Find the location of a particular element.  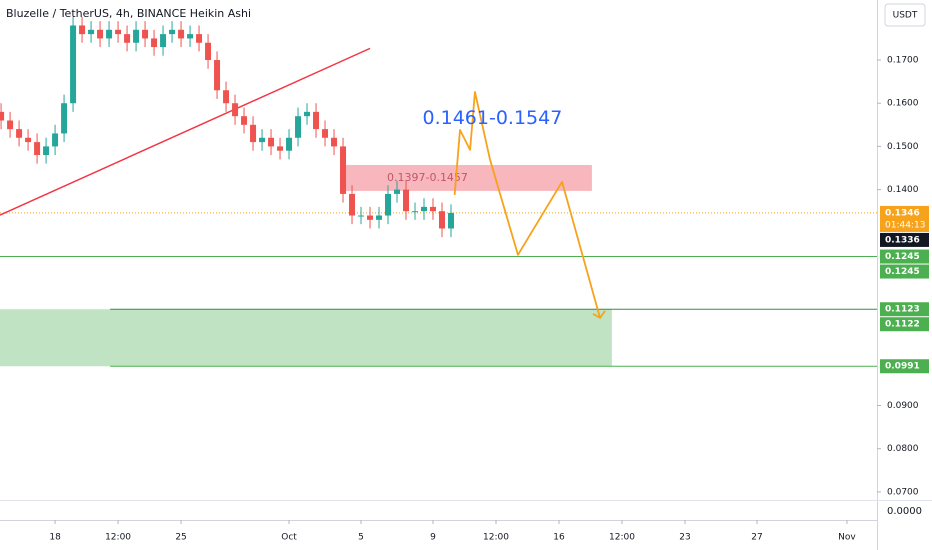

price-label: 0.1336 is located at coordinates (902, 240).